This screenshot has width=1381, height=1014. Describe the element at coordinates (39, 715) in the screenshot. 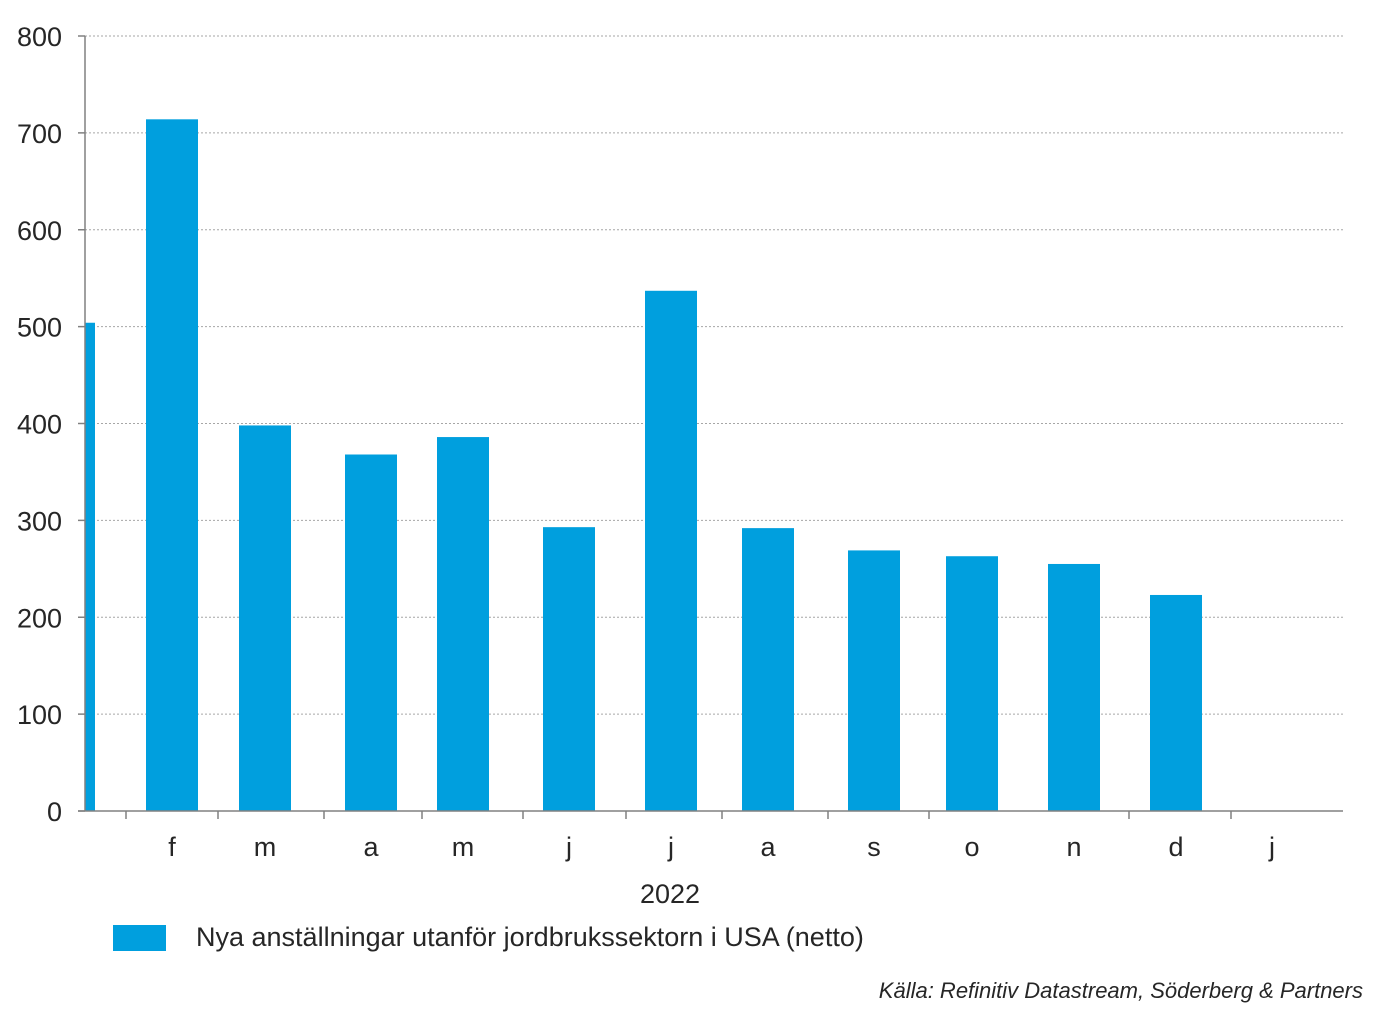

I see `y-tick-label: 100` at that location.